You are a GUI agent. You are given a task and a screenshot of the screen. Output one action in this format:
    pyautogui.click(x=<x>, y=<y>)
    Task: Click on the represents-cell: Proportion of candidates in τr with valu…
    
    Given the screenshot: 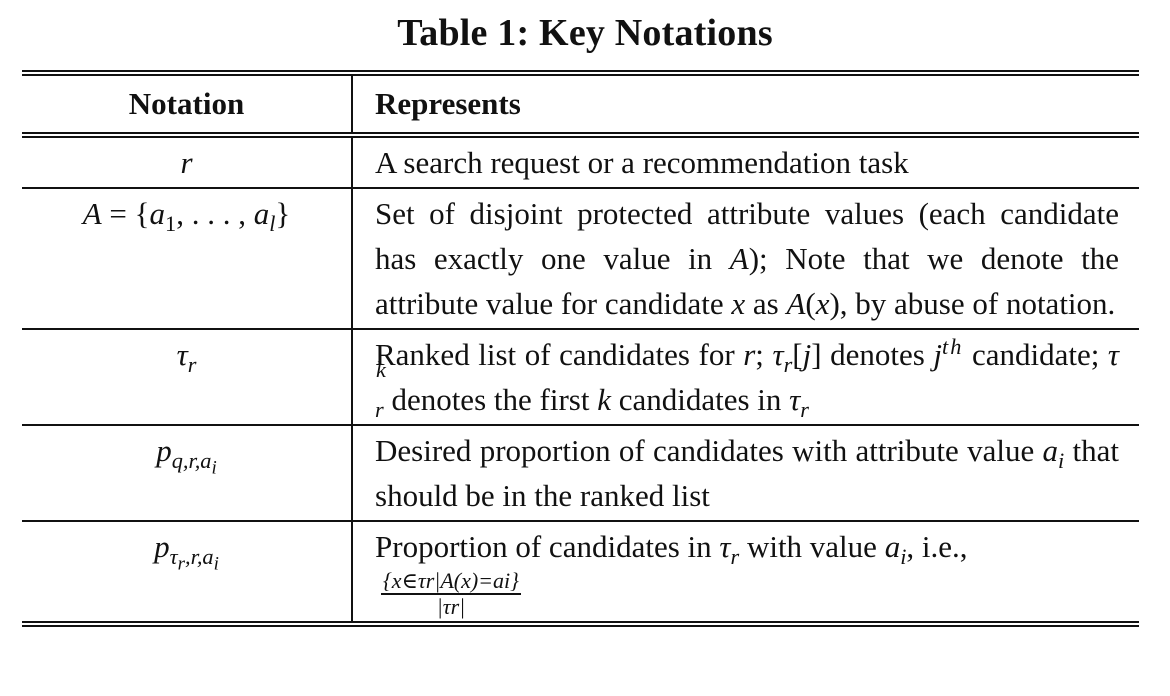 What is the action you would take?
    pyautogui.click(x=745, y=572)
    